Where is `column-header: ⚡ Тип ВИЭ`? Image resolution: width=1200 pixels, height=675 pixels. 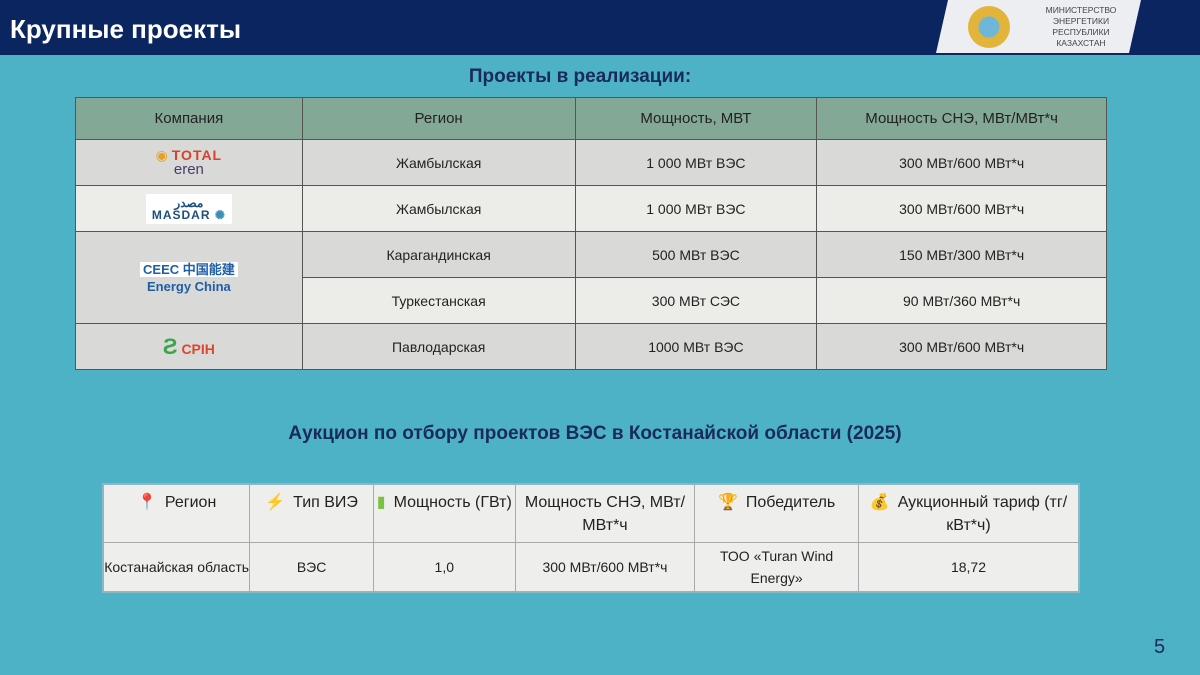
column-header: ⚡ Тип ВИЭ is located at coordinates (311, 513).